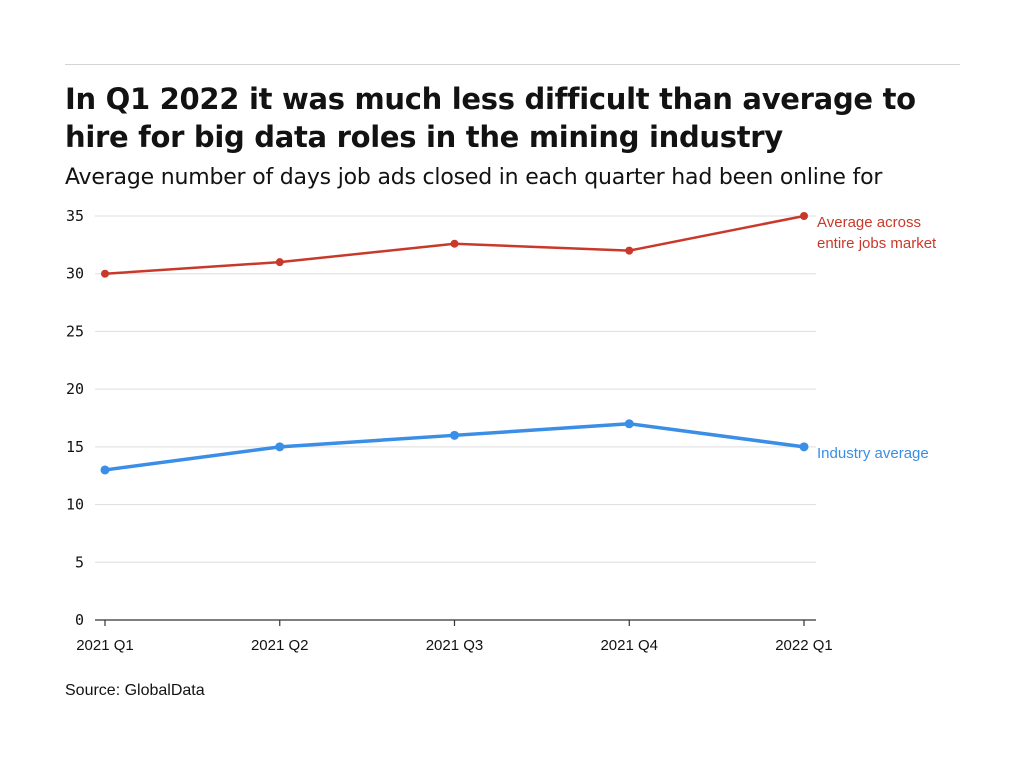  I want to click on y-tick-label: 0, so click(79, 620).